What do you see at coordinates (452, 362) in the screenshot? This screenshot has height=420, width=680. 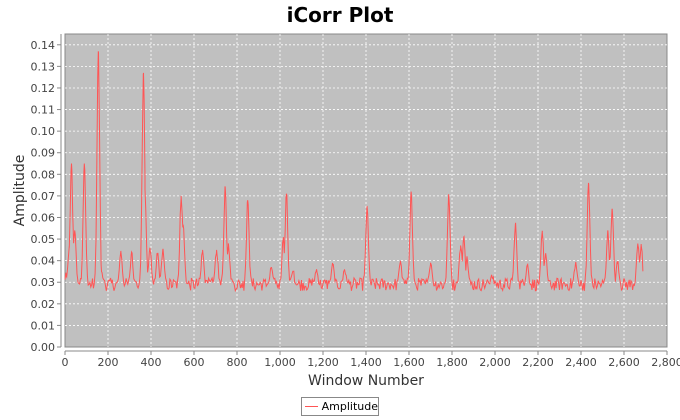 I see `x-tick-label: 1,800` at bounding box center [452, 362].